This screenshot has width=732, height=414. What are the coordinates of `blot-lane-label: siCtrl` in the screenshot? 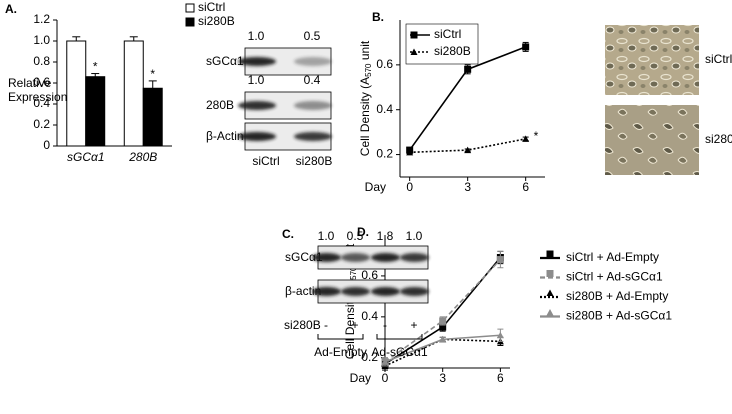 It's located at (265, 161).